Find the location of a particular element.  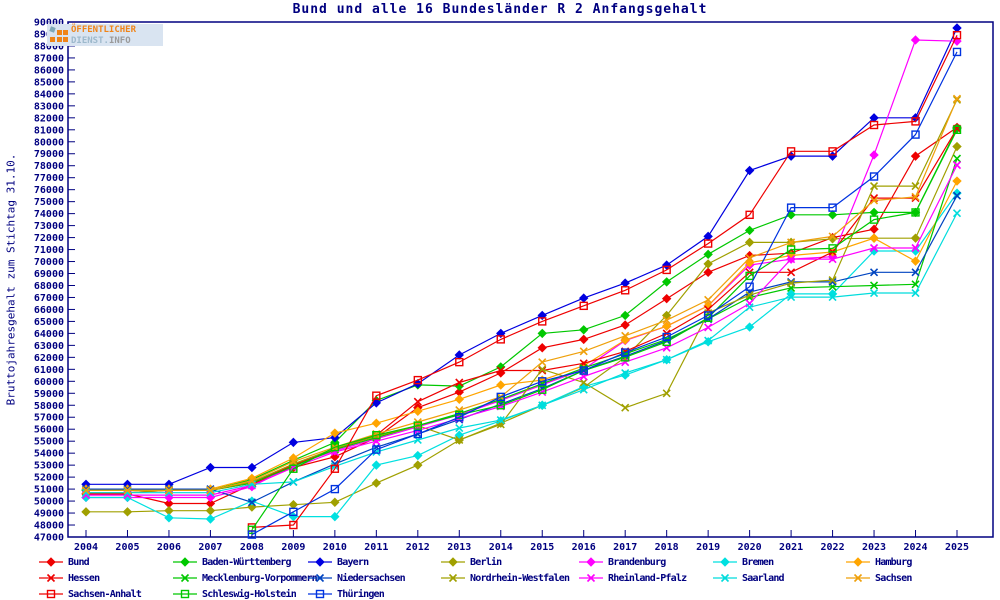

y-tick-label: 73000 is located at coordinates (49, 226).